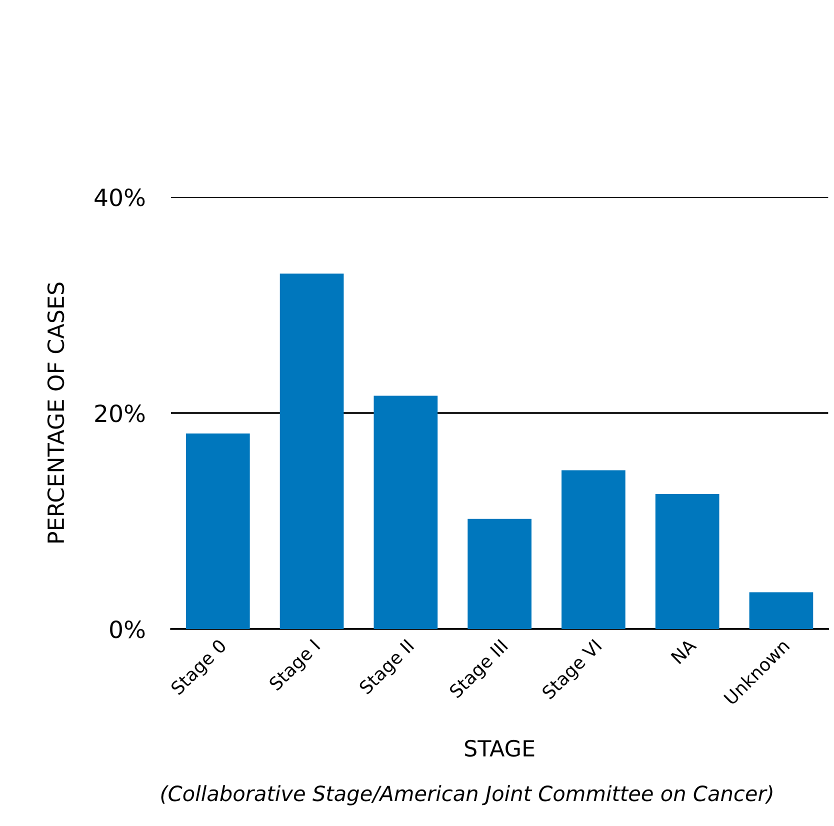 This screenshot has height=826, width=834. I want to click on y-tick-label: 0%, so click(127, 629).